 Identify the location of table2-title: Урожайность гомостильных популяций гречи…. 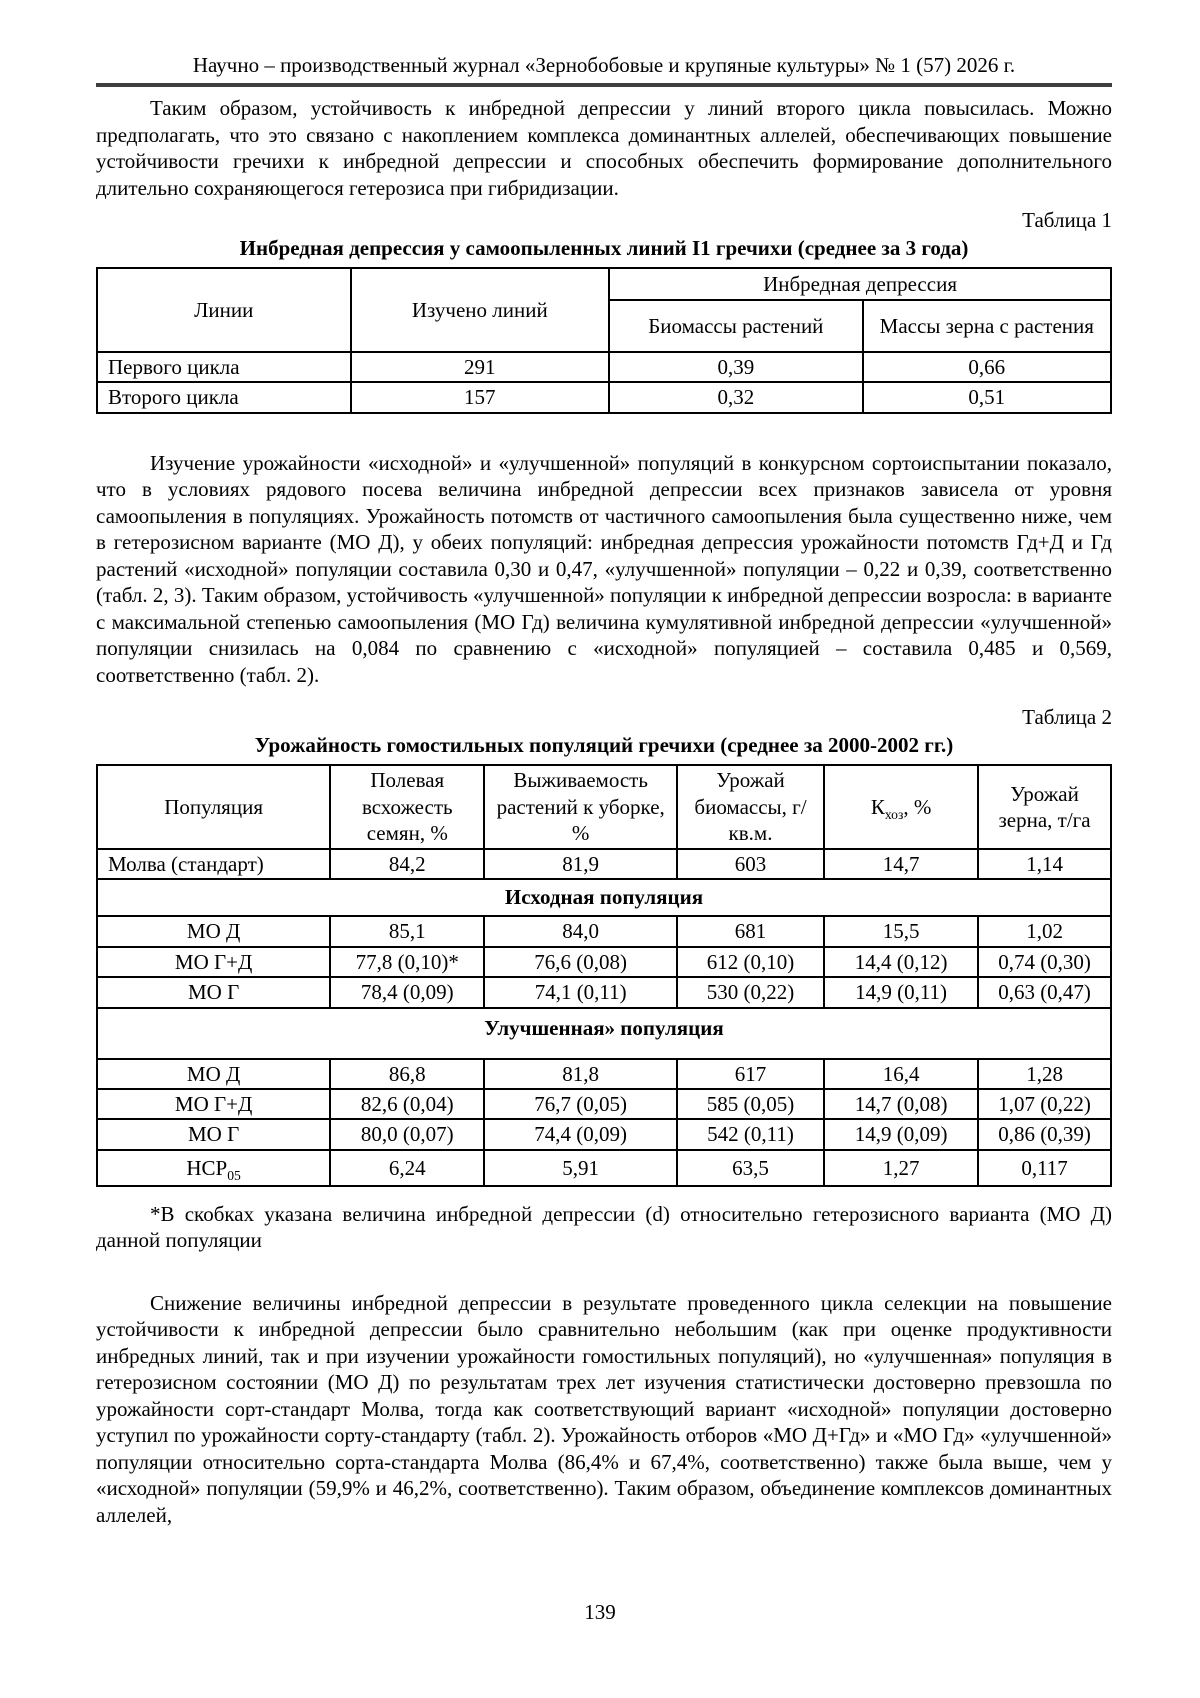
(604, 745).